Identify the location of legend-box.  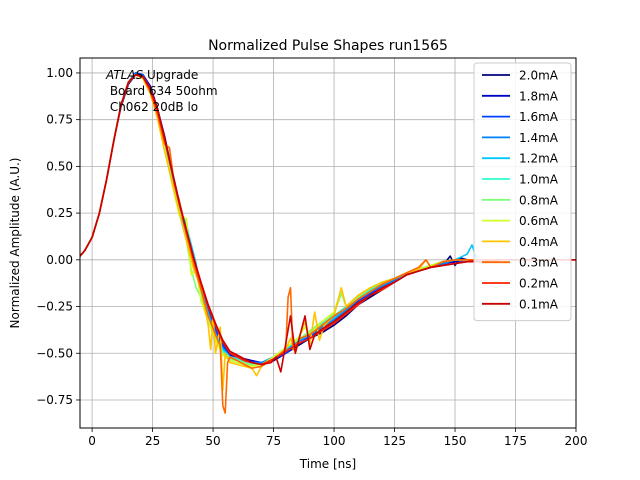
(522, 192).